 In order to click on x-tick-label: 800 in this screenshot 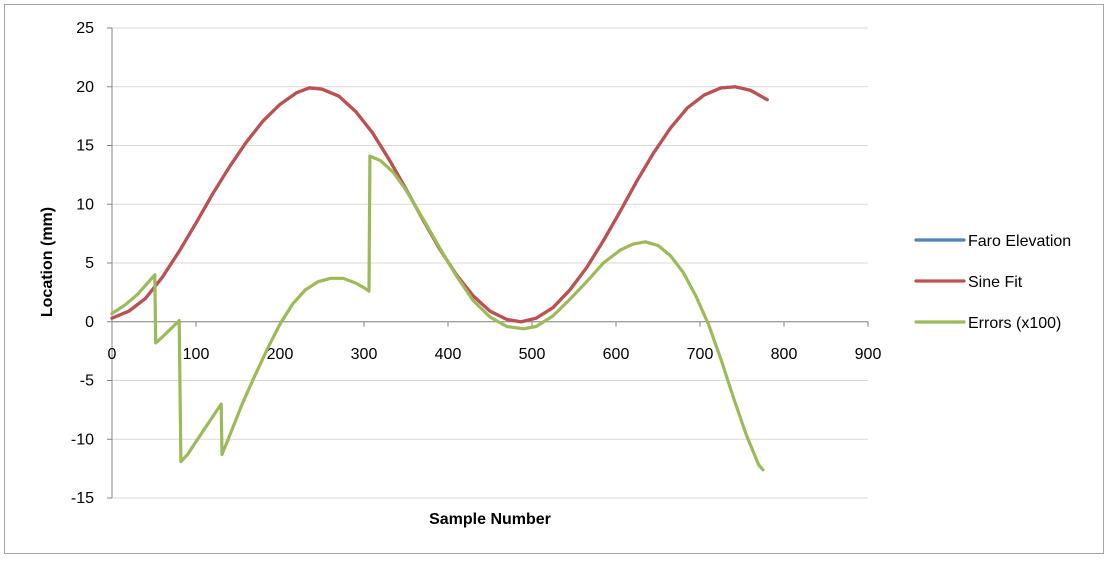, I will do `click(784, 354)`.